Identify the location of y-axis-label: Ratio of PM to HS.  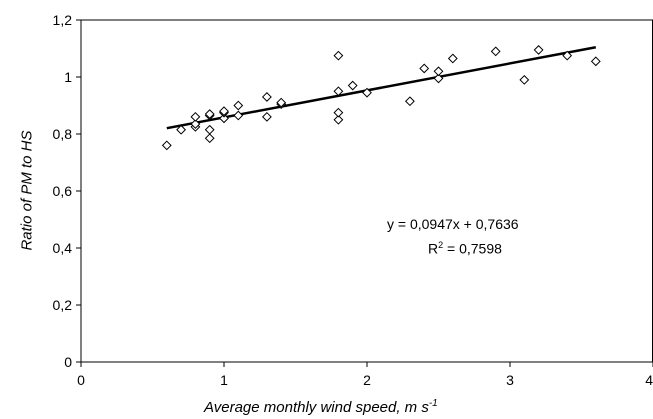
(27, 190).